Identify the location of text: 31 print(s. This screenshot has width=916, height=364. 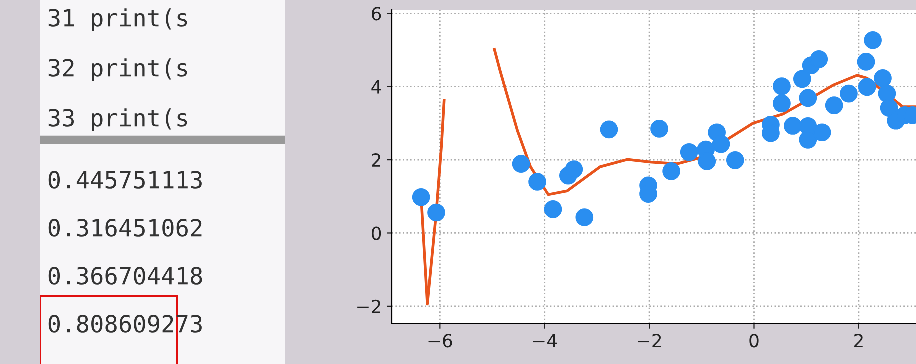
(118, 20).